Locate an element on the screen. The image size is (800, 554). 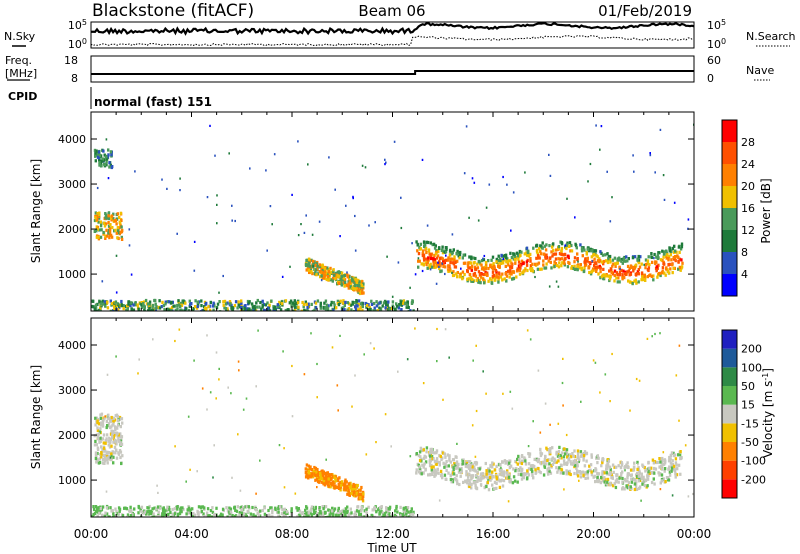
x-tick-label: 04:00 is located at coordinates (191, 534).